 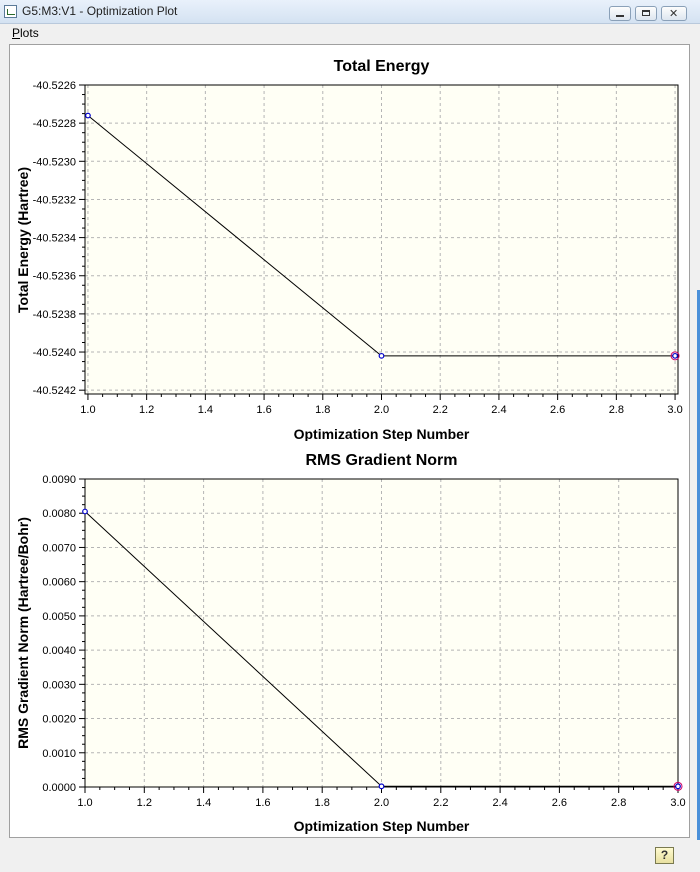 What do you see at coordinates (59, 548) in the screenshot?
I see `y-tick-label: 0.0070` at bounding box center [59, 548].